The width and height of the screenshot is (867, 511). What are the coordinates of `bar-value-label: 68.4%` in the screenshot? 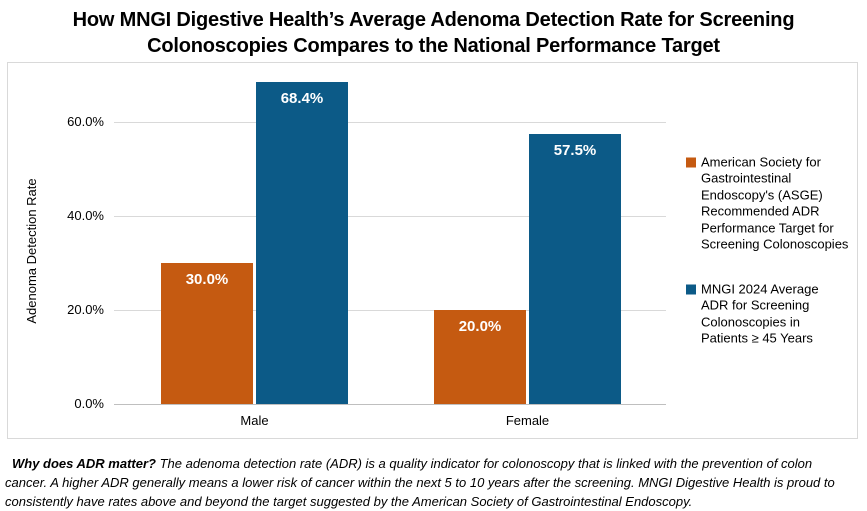 It's located at (302, 99).